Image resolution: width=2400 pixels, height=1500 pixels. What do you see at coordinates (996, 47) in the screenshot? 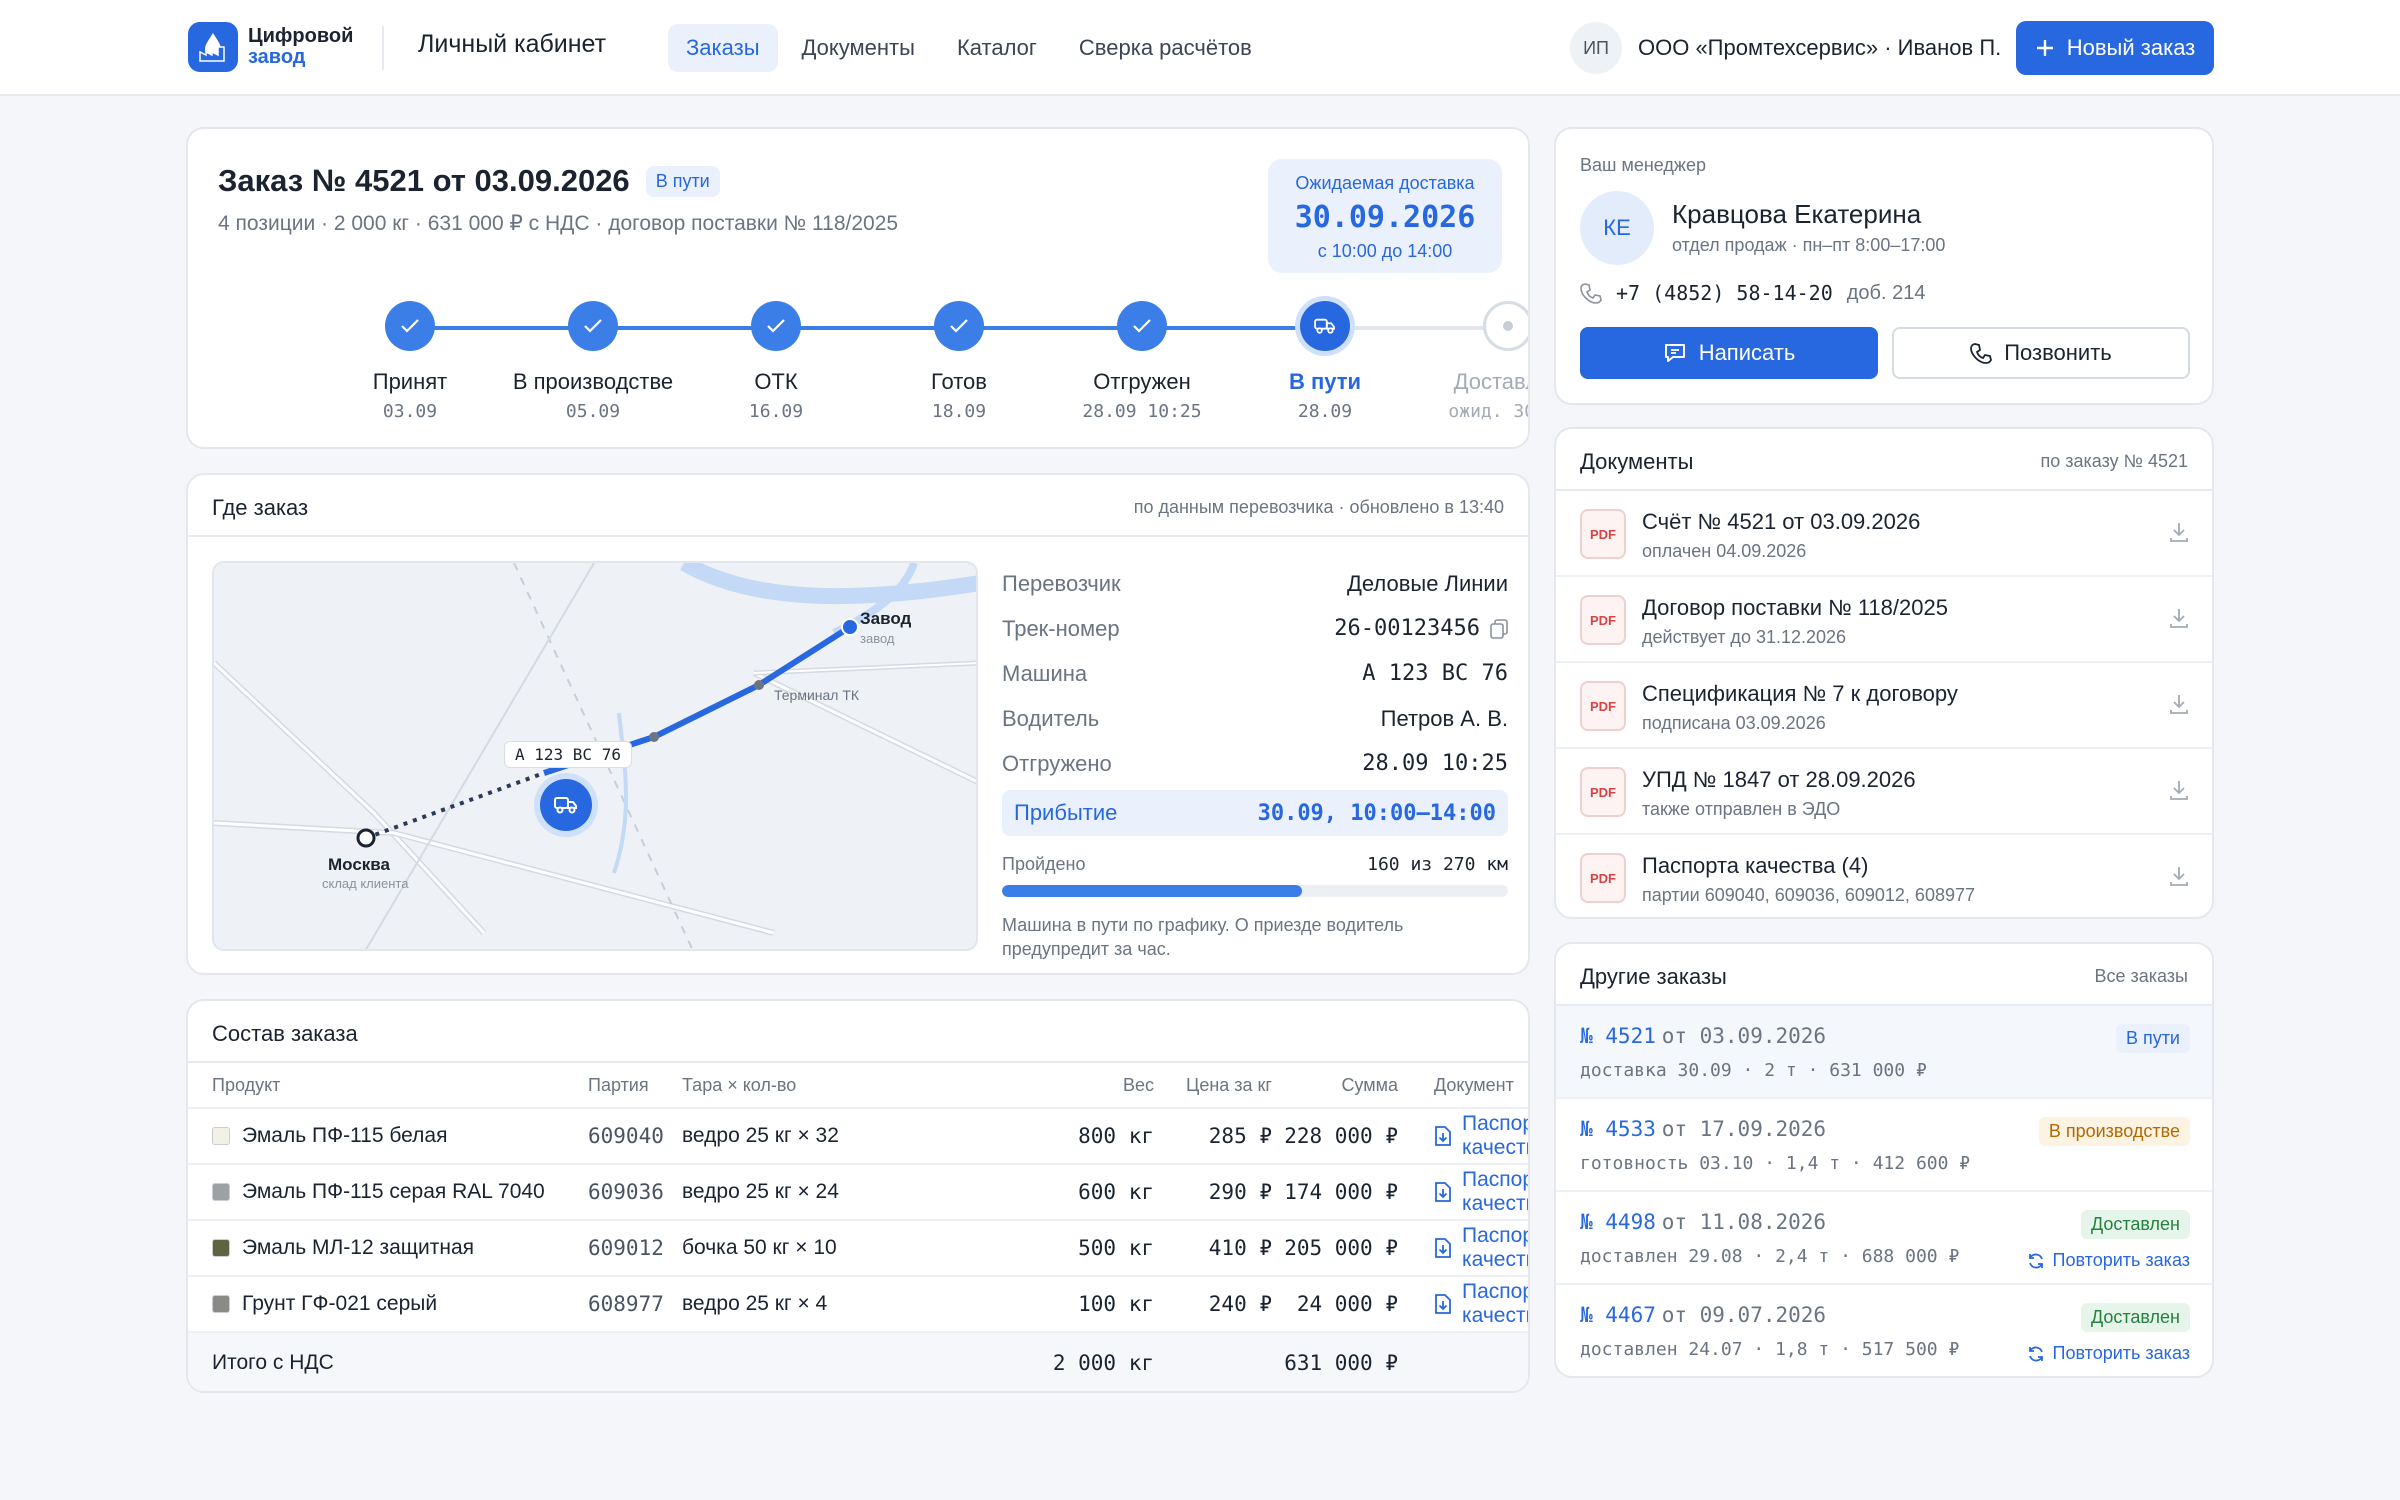
I see `nav-catalog: Каталог` at bounding box center [996, 47].